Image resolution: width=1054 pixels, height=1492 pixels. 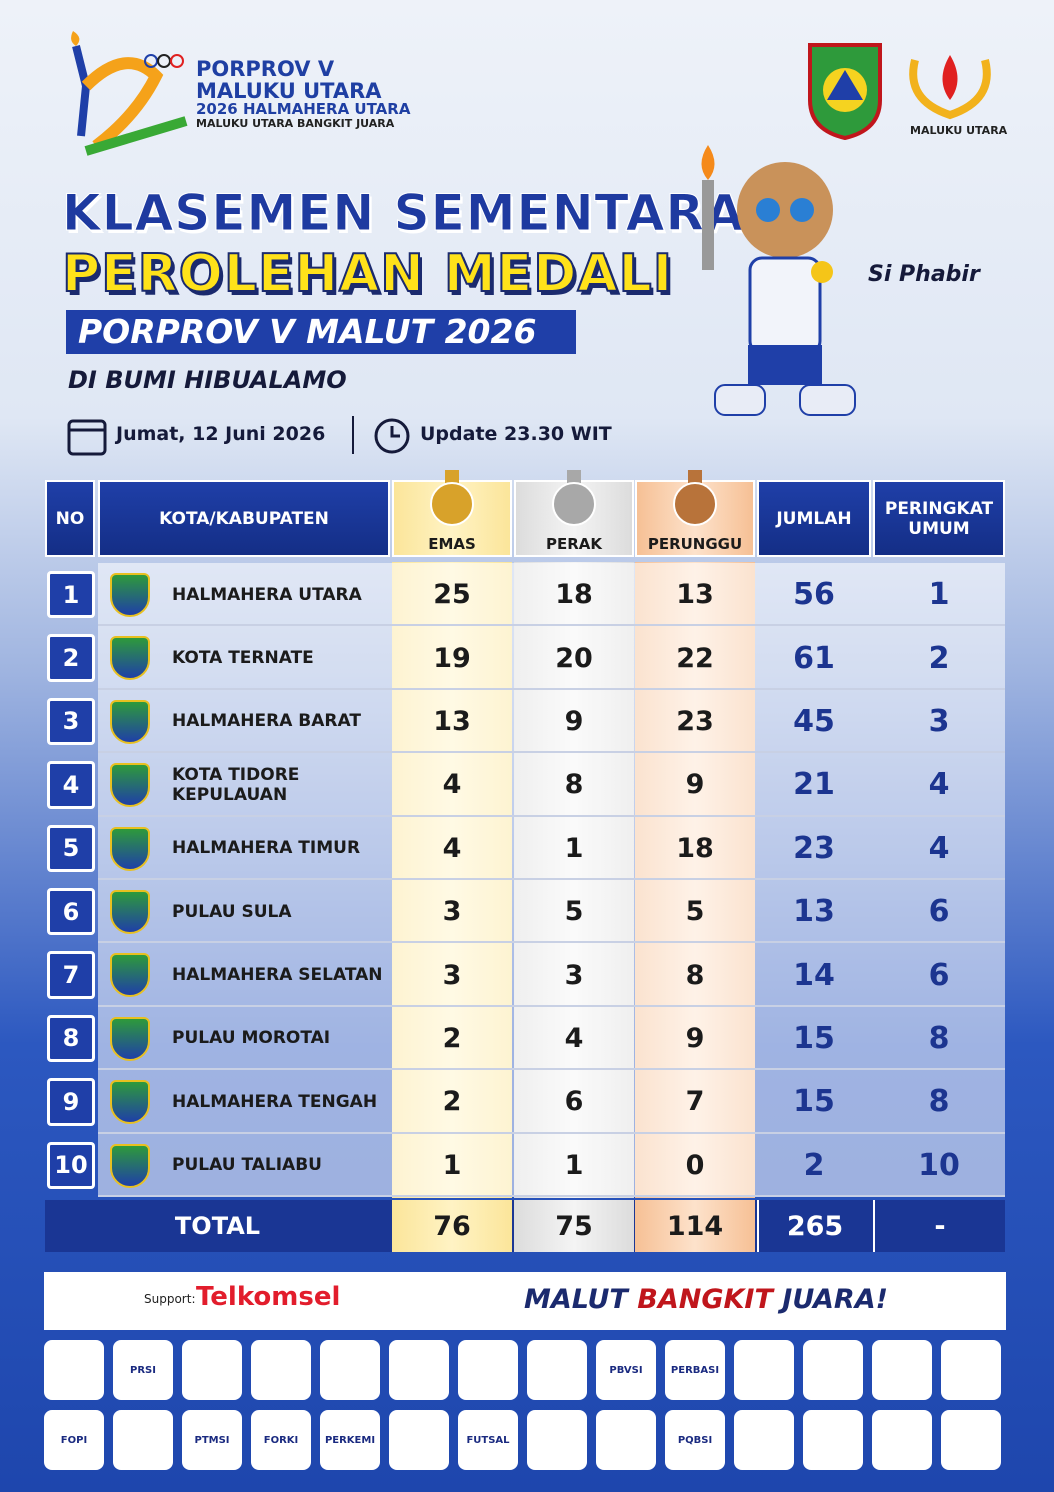 I want to click on region-name: HALMAHERA TENGAH, so click(x=275, y=1101).